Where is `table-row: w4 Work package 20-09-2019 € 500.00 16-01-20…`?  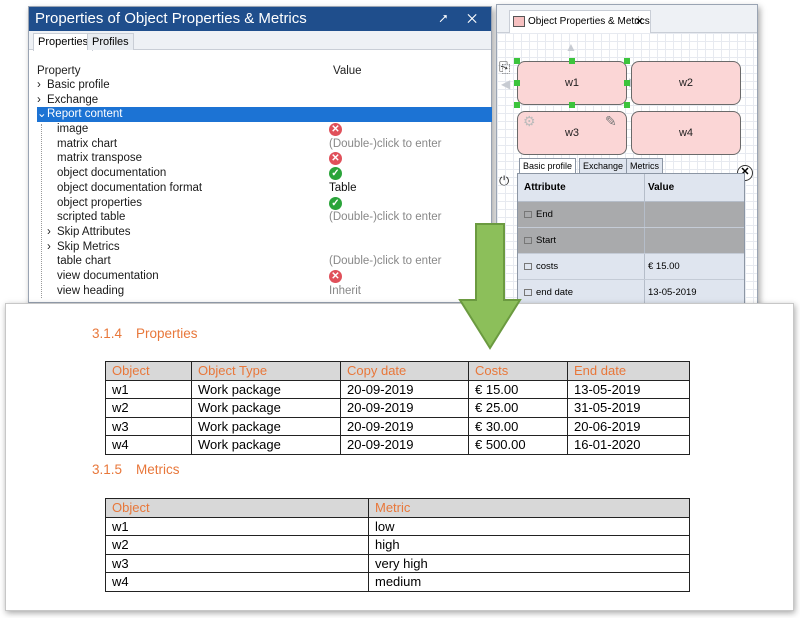
table-row: w4 Work package 20-09-2019 € 500.00 16-01-20… is located at coordinates (397, 445).